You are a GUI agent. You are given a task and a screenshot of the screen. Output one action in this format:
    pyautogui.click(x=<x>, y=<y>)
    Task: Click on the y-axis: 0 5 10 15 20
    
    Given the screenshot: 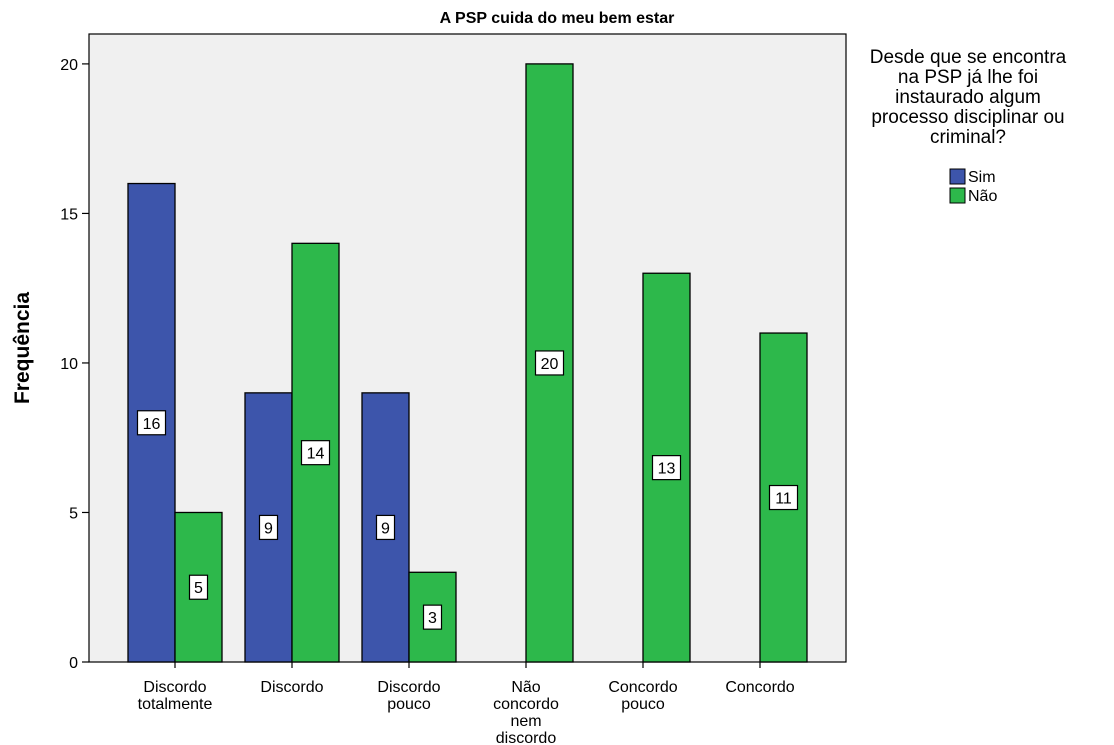 What is the action you would take?
    pyautogui.click(x=74, y=364)
    